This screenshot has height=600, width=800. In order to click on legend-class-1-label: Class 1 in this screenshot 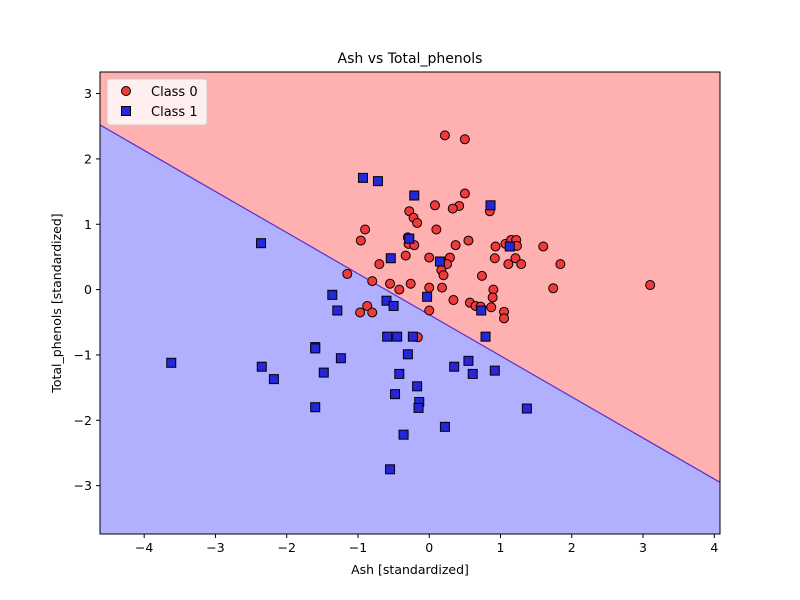, I will do `click(174, 112)`.